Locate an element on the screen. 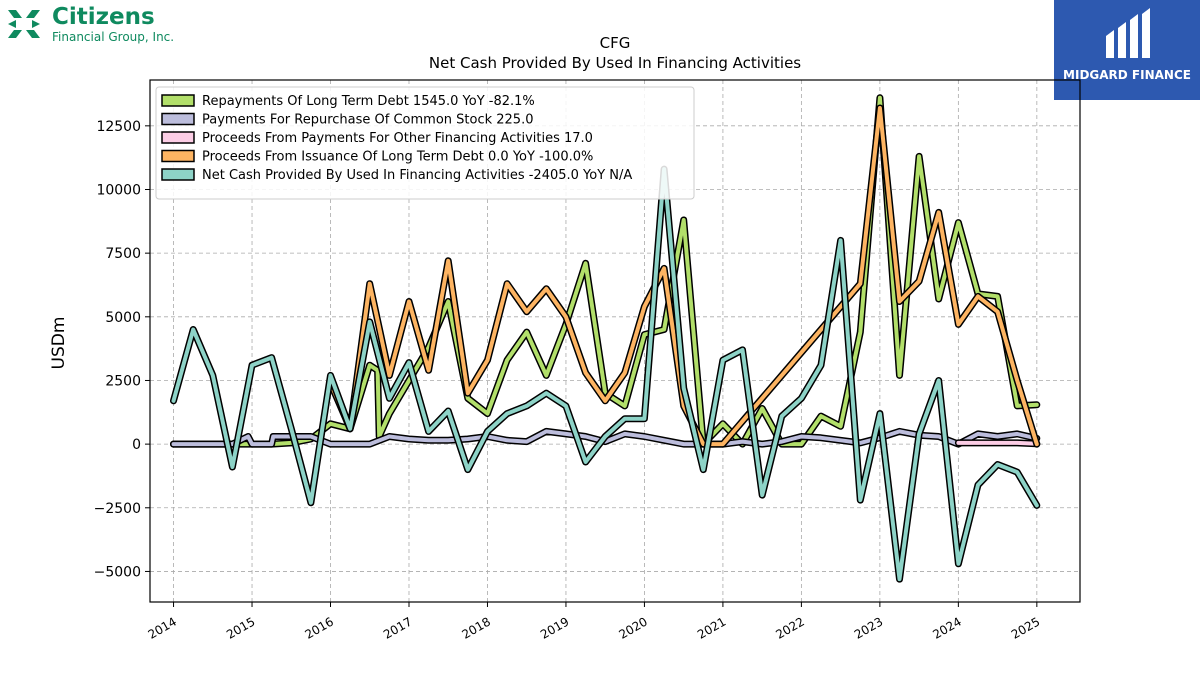 Image resolution: width=1200 pixels, height=675 pixels. midgard-finance-logo: MIDGARD FINANCE is located at coordinates (1127, 50).